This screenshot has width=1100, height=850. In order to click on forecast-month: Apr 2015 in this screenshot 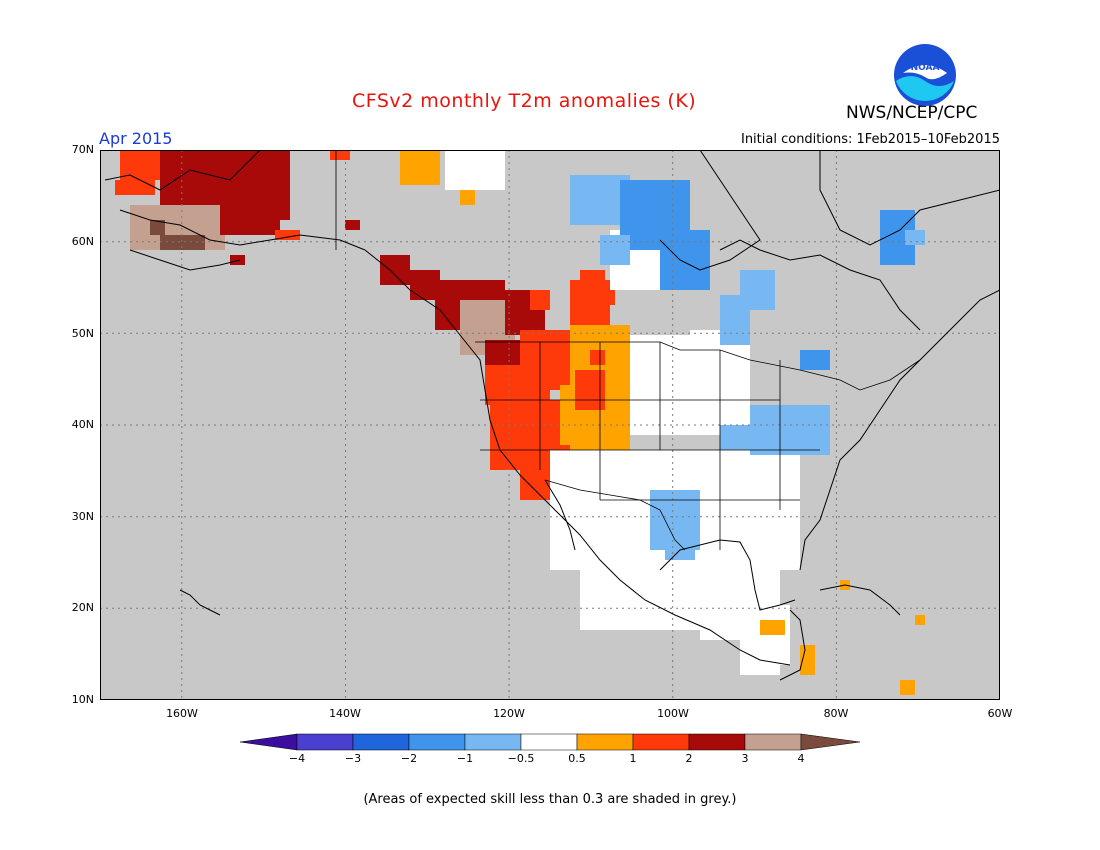, I will do `click(136, 138)`.